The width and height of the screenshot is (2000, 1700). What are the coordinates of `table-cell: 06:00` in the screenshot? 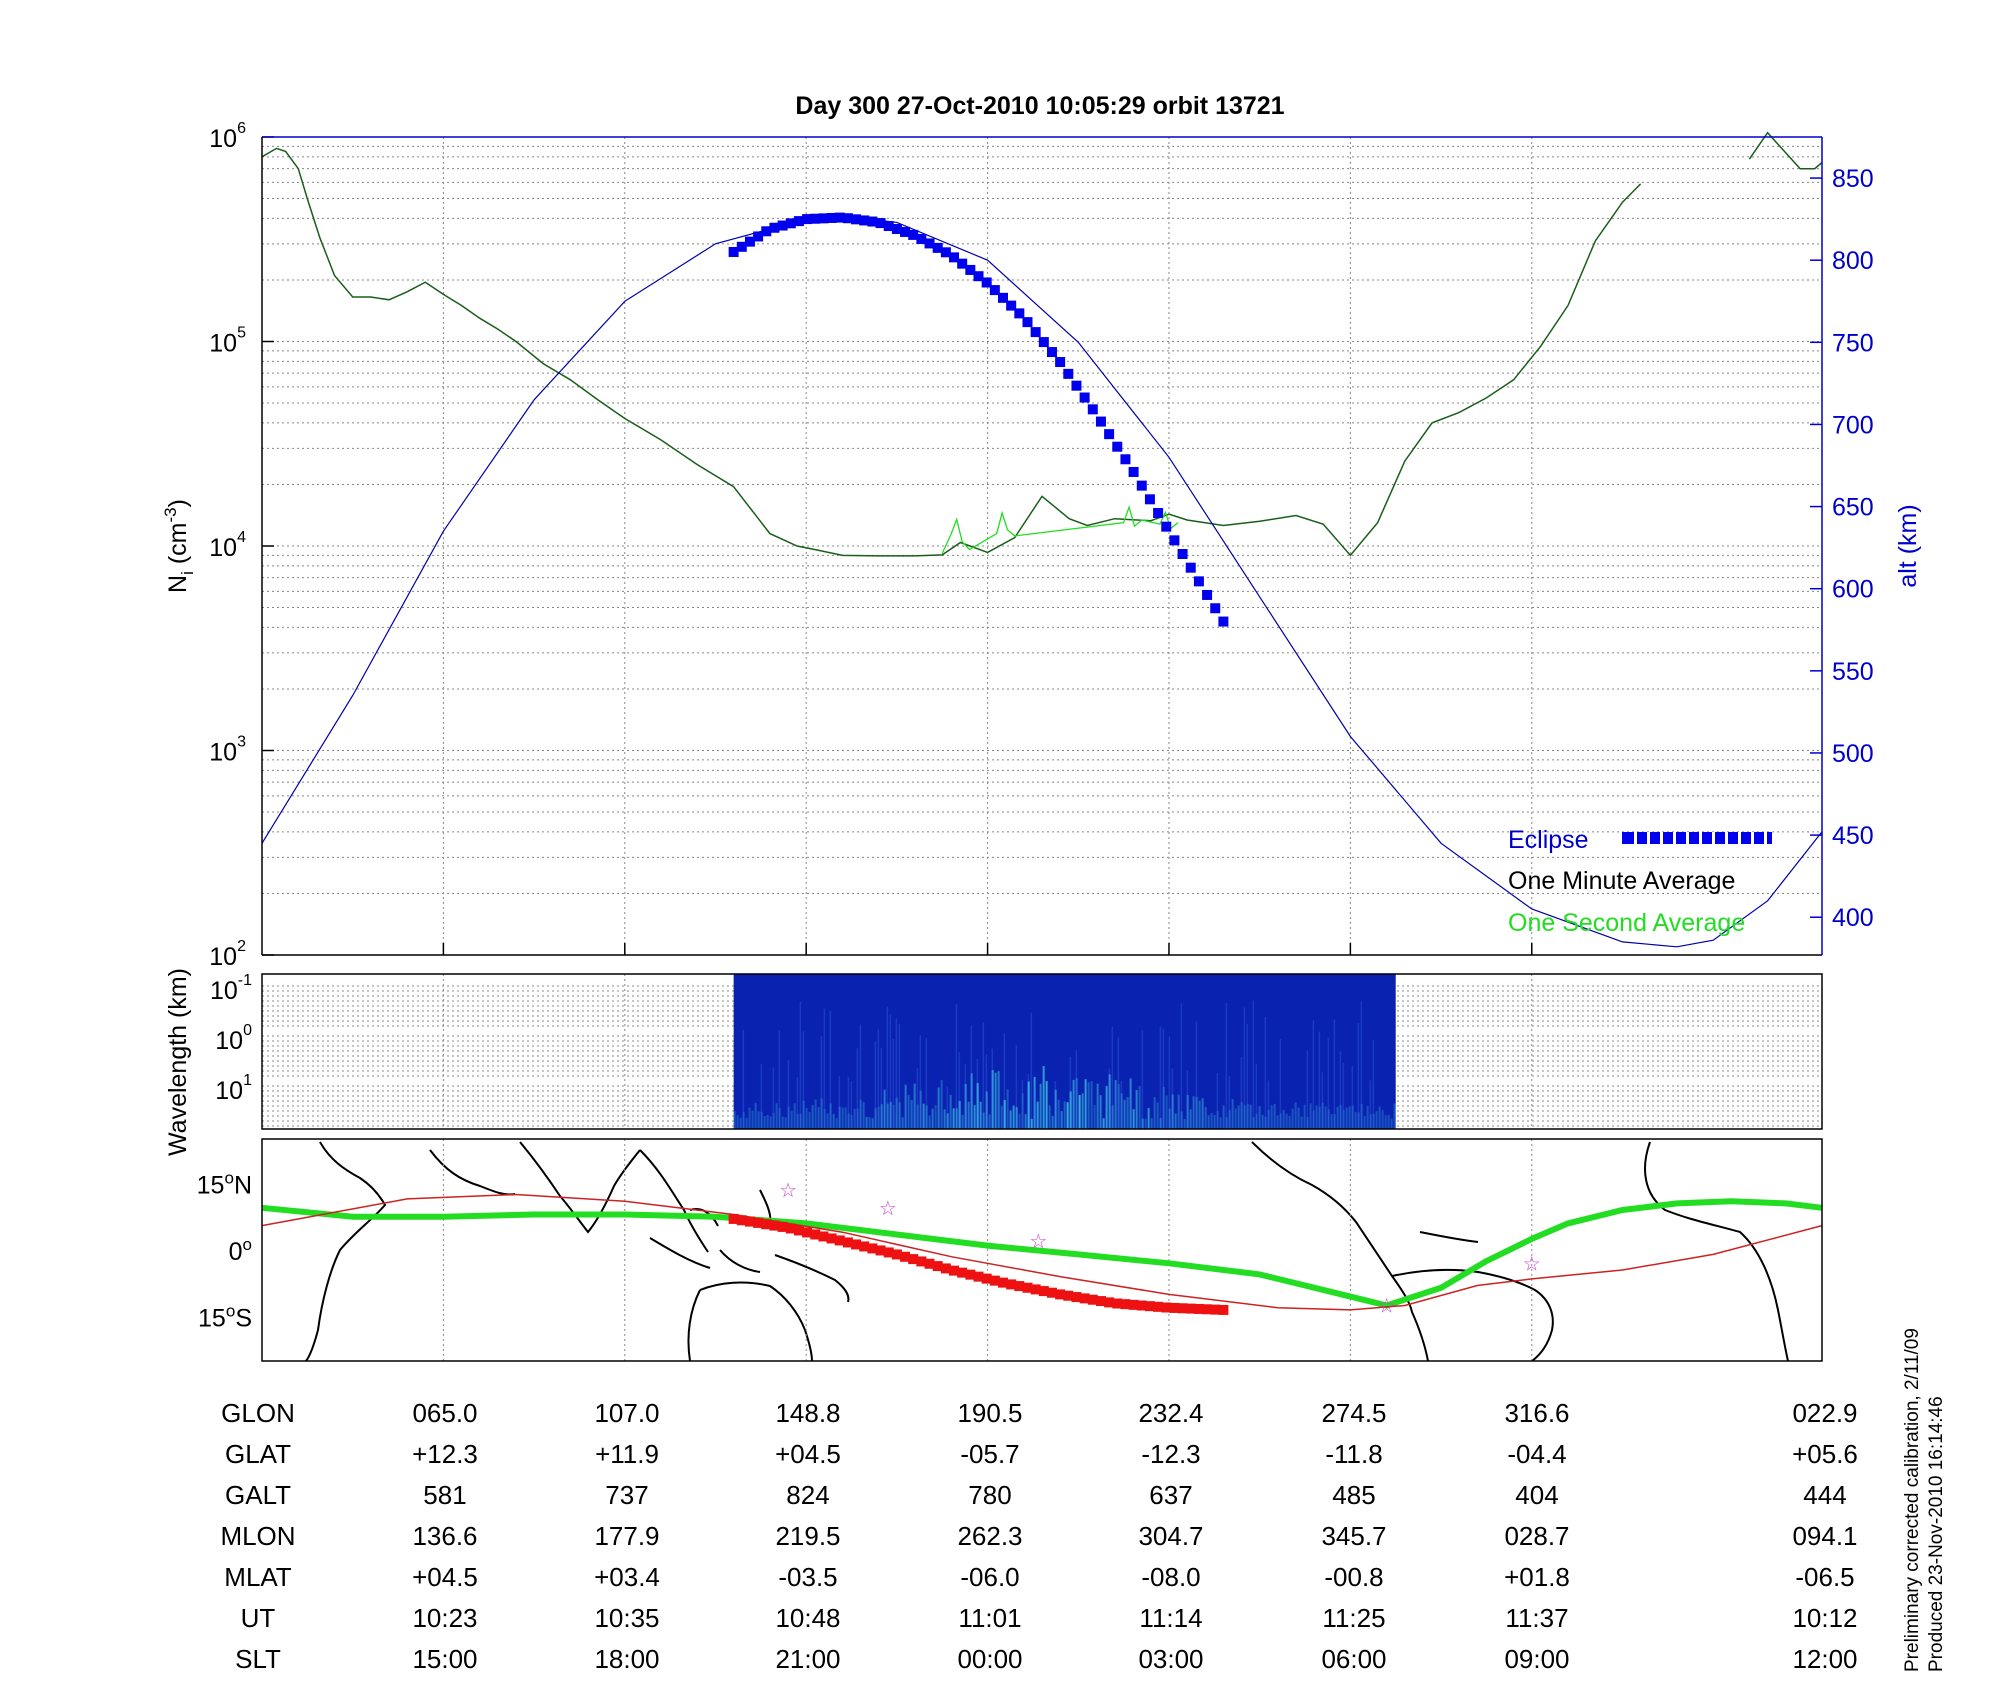 It's located at (1353, 1659).